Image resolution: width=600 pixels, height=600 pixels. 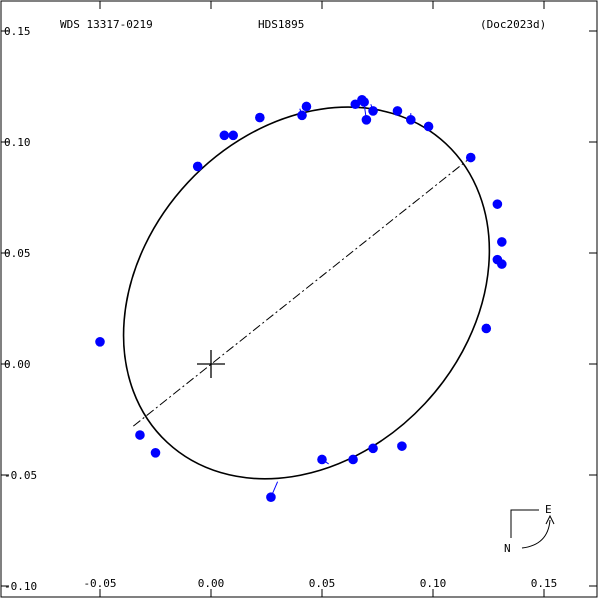 I want to click on header-pair-name: HDS1895, so click(x=281, y=24).